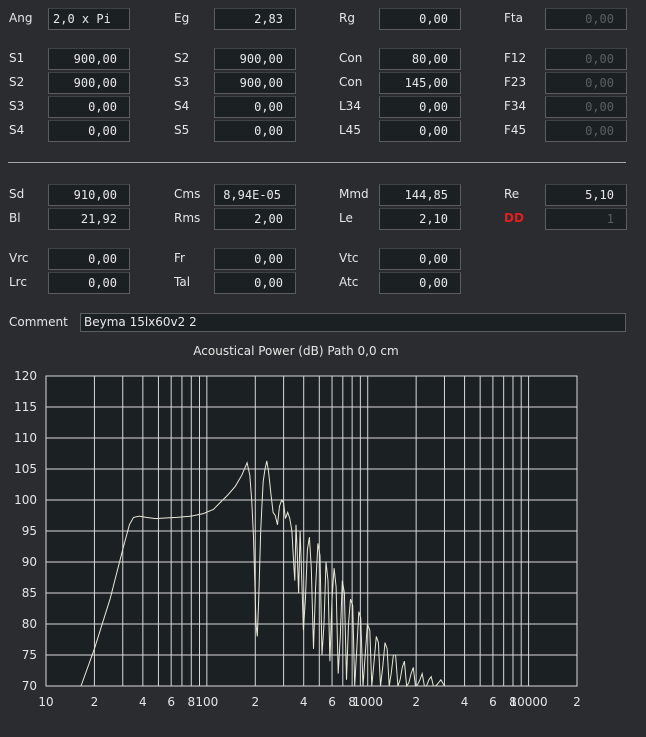 This screenshot has height=737, width=646. Describe the element at coordinates (367, 702) in the screenshot. I see `x-tick-label-10: 1000` at that location.